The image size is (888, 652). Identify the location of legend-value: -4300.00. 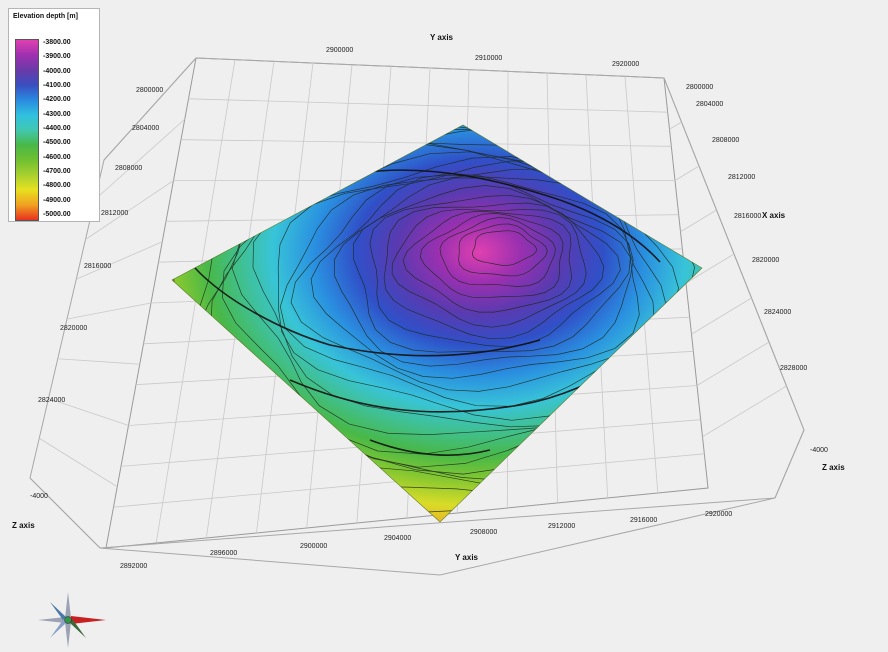
(57, 114).